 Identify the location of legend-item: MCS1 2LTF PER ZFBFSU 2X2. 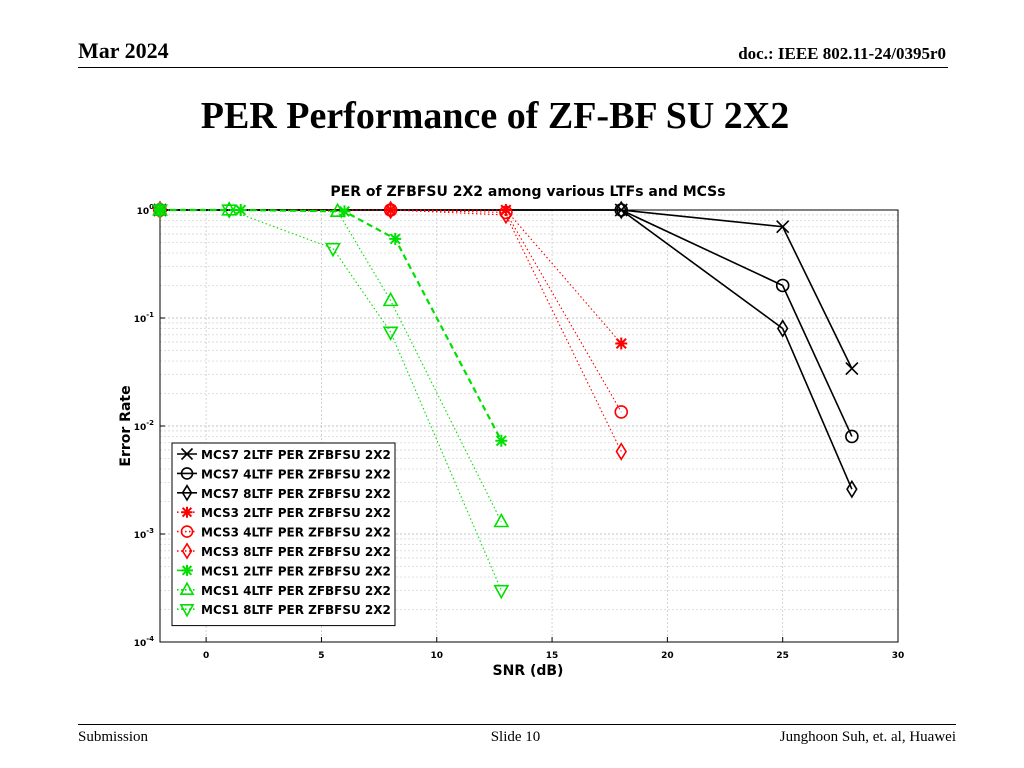
(284, 571).